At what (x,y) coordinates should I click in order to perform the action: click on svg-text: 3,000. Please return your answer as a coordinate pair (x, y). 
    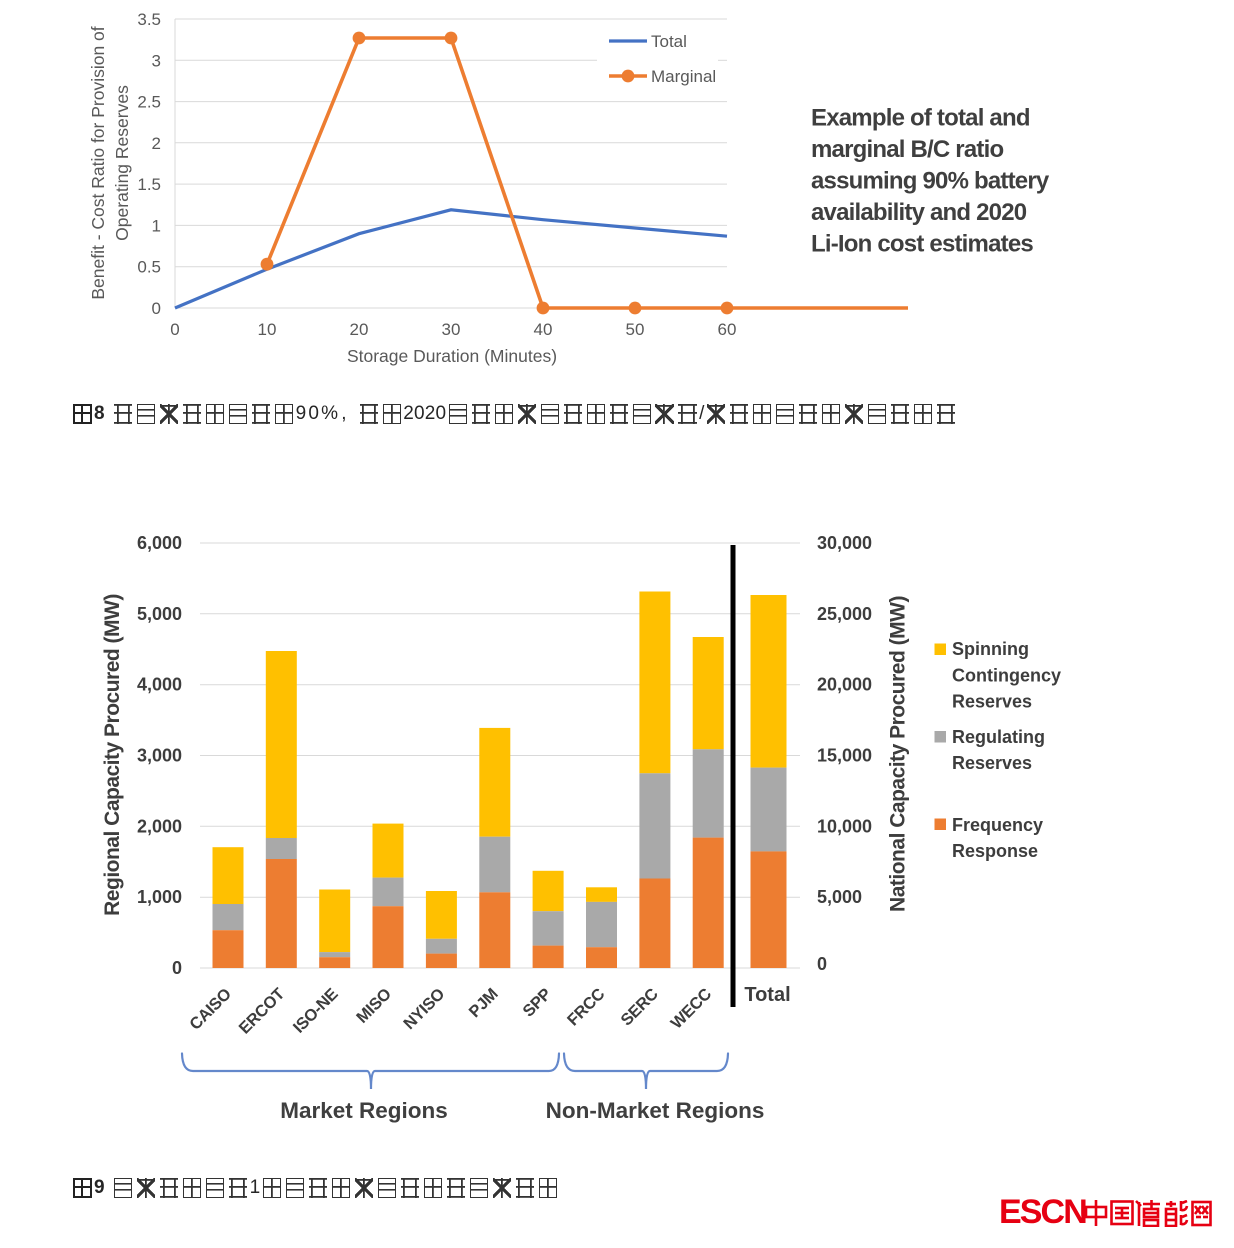
    Looking at the image, I should click on (159, 756).